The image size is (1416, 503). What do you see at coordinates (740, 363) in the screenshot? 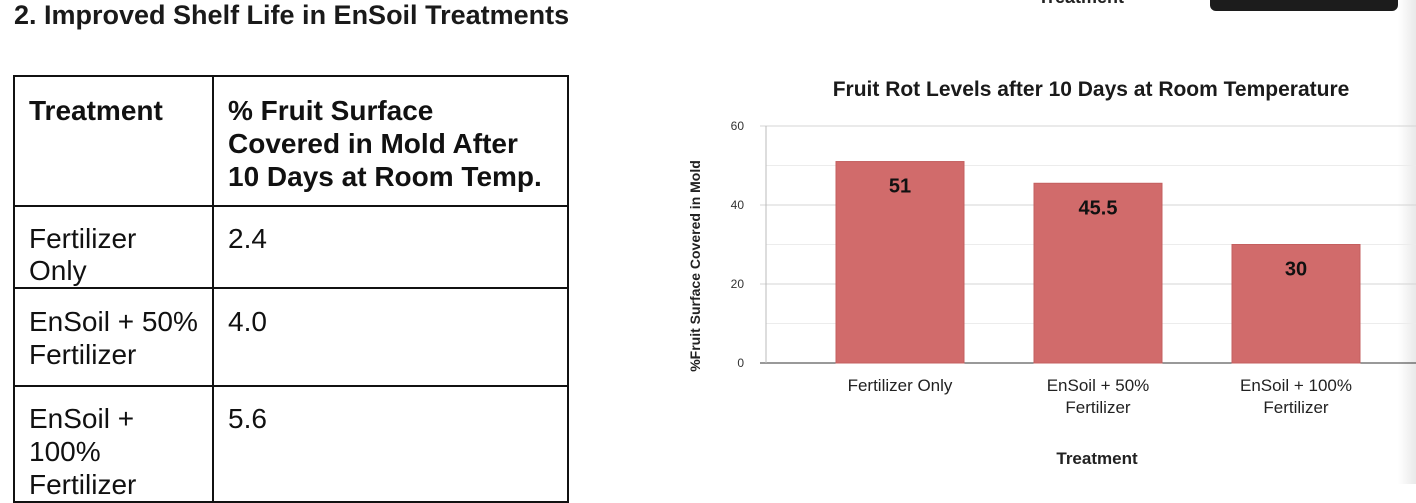
I see `y-tick-label: 0` at bounding box center [740, 363].